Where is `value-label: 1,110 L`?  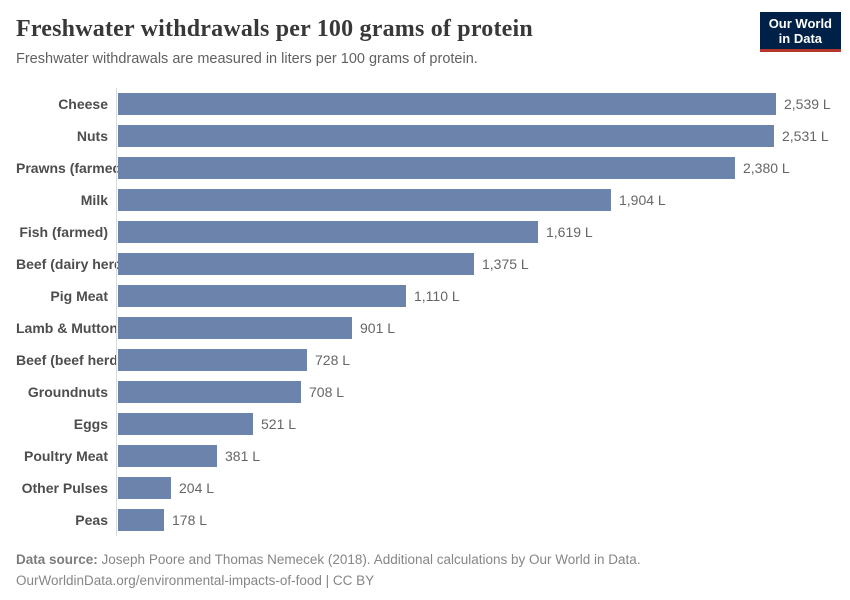
value-label: 1,110 L is located at coordinates (437, 296).